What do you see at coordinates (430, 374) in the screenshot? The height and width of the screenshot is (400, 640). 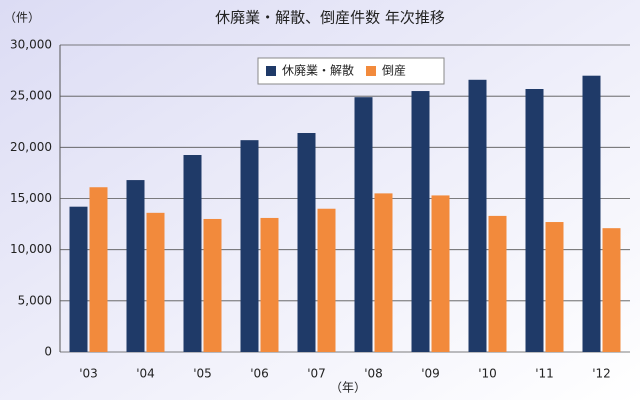 I see `x-tick-label: '09` at bounding box center [430, 374].